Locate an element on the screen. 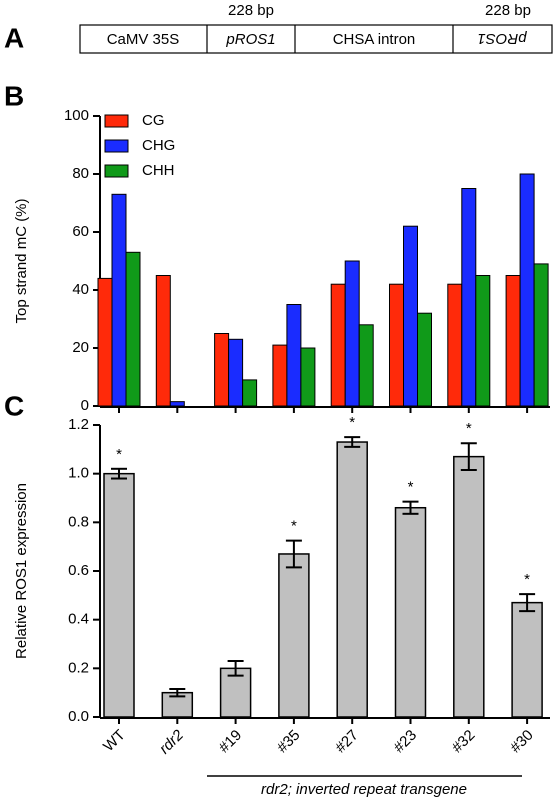 The height and width of the screenshot is (800, 558). y-tick-label: 40 is located at coordinates (80, 289).